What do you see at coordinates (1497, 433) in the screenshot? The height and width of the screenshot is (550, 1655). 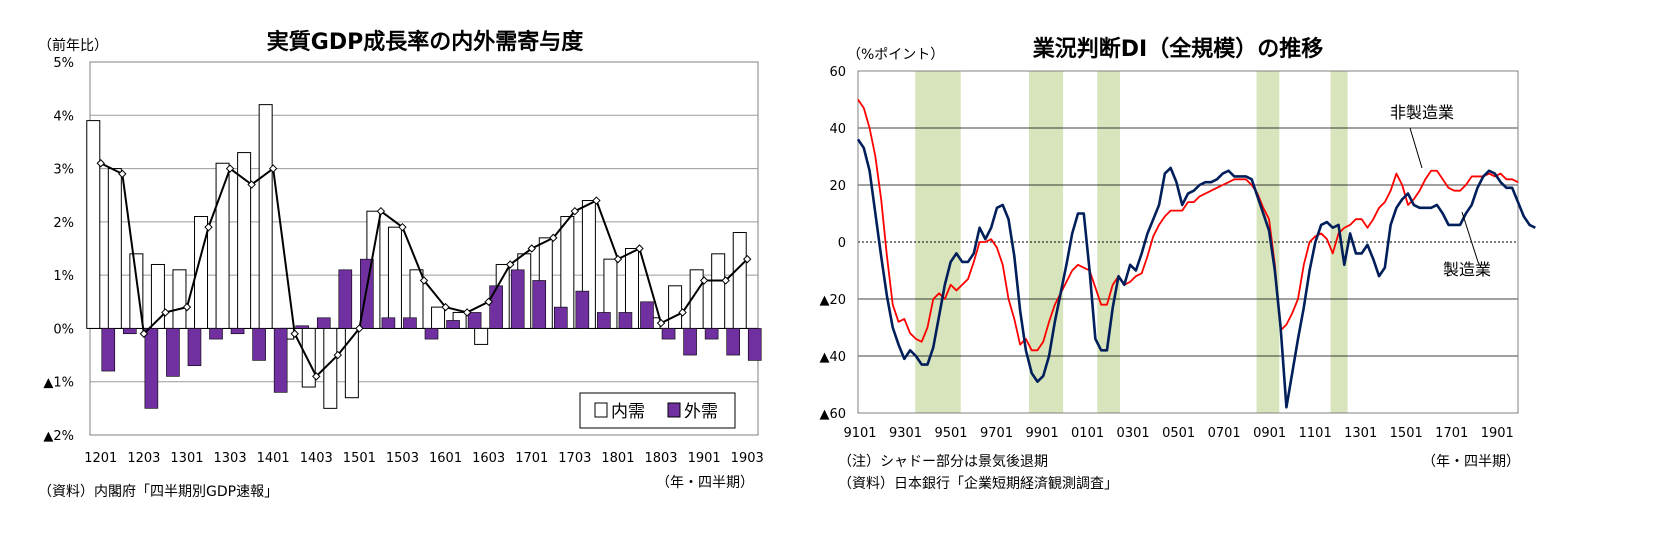 I see `di-x-tick-label: 1901` at bounding box center [1497, 433].